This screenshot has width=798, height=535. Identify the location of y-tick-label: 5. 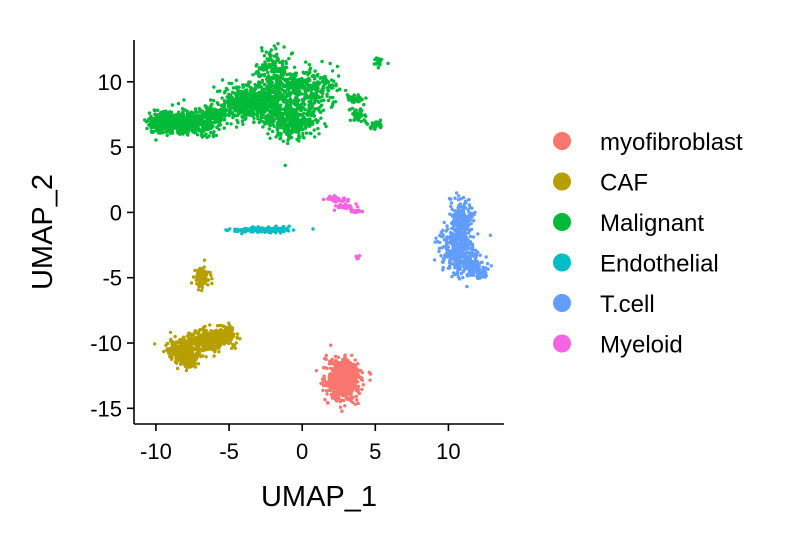
(116, 147).